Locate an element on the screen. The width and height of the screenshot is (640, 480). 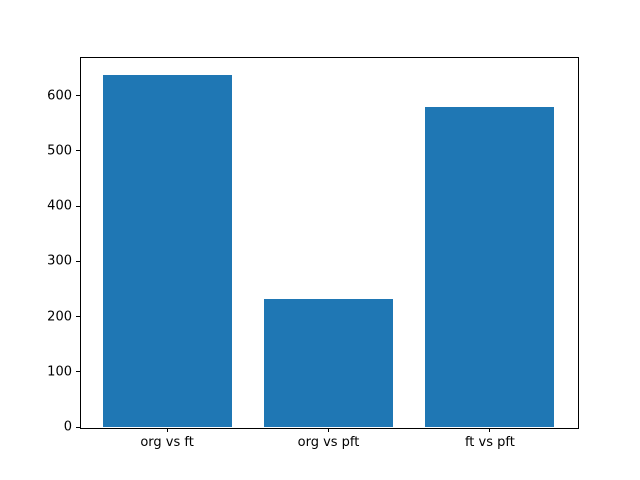
y-tick-label: 400 is located at coordinates (59, 206).